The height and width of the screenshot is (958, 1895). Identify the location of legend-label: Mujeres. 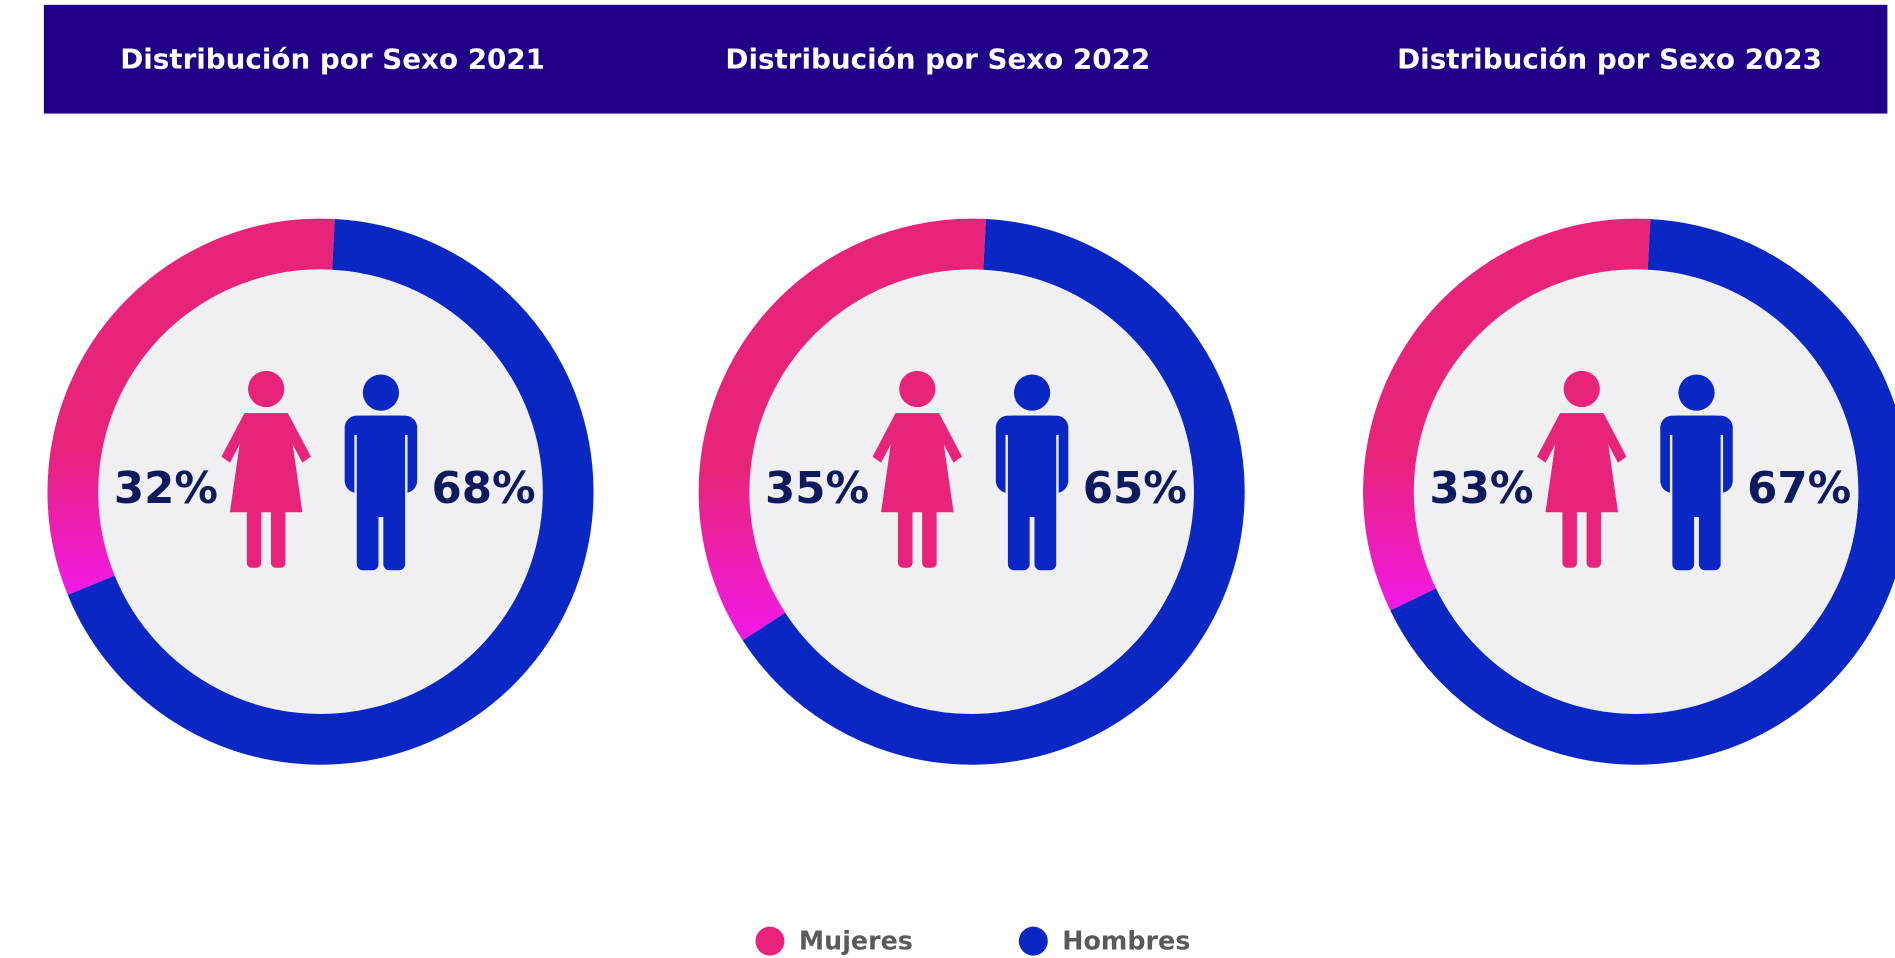
(856, 940).